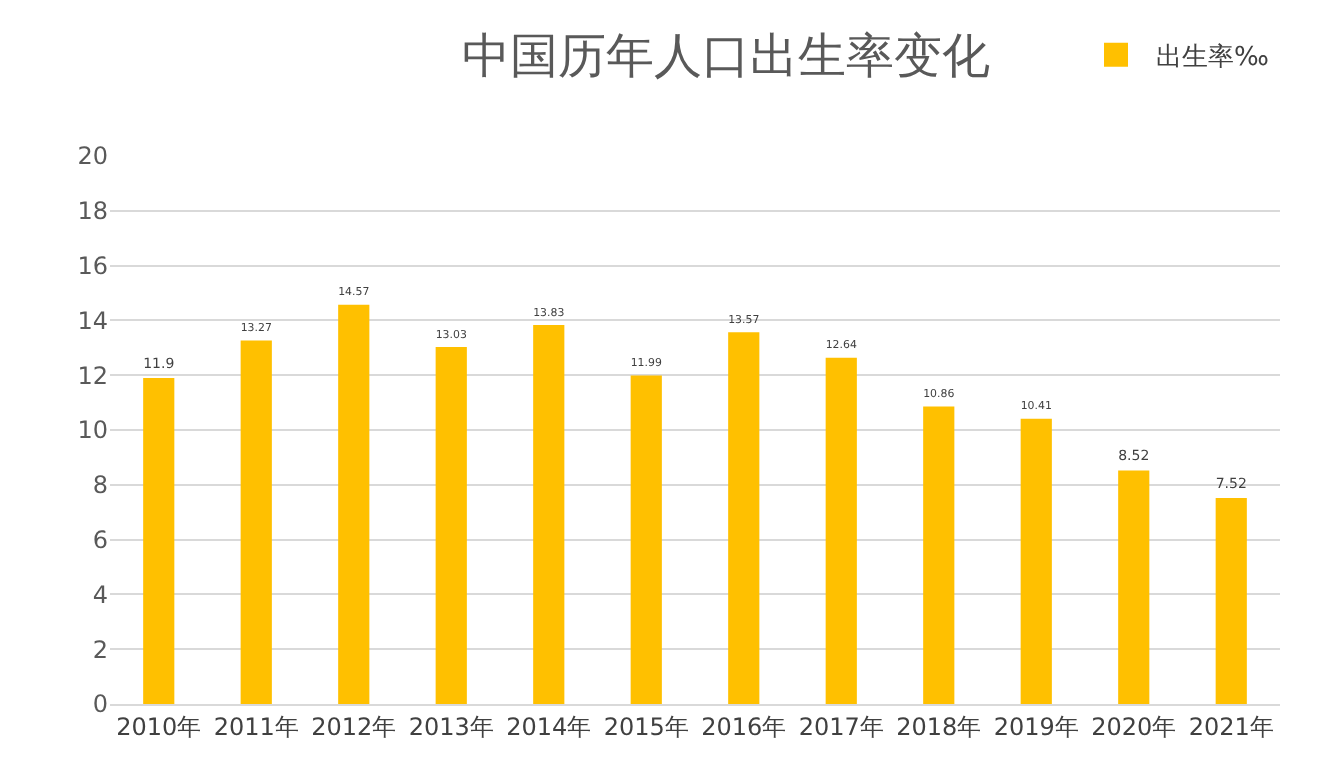 The image size is (1320, 772). I want to click on chart-title: 中国历年人口出生率变化, so click(726, 56).